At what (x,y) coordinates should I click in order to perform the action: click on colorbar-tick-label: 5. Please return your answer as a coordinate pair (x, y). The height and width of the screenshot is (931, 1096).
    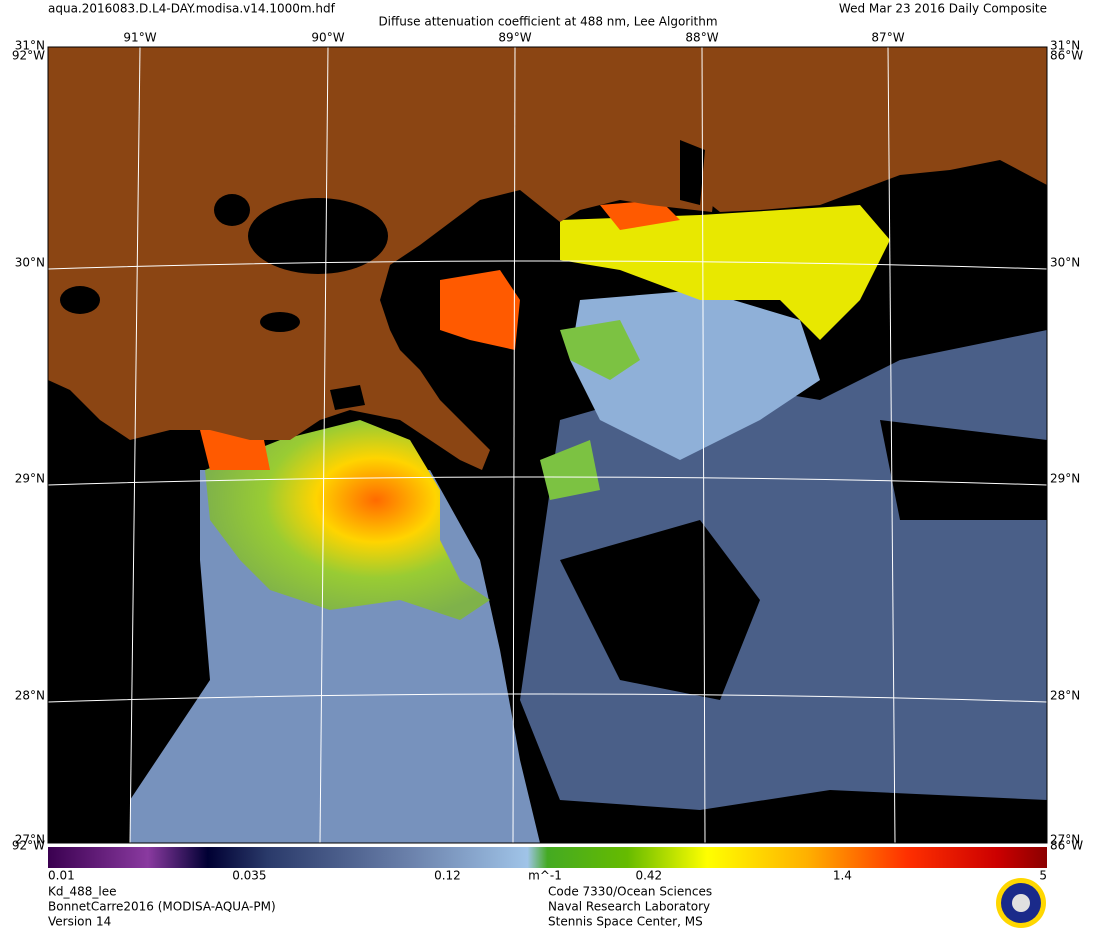
    Looking at the image, I should click on (1043, 876).